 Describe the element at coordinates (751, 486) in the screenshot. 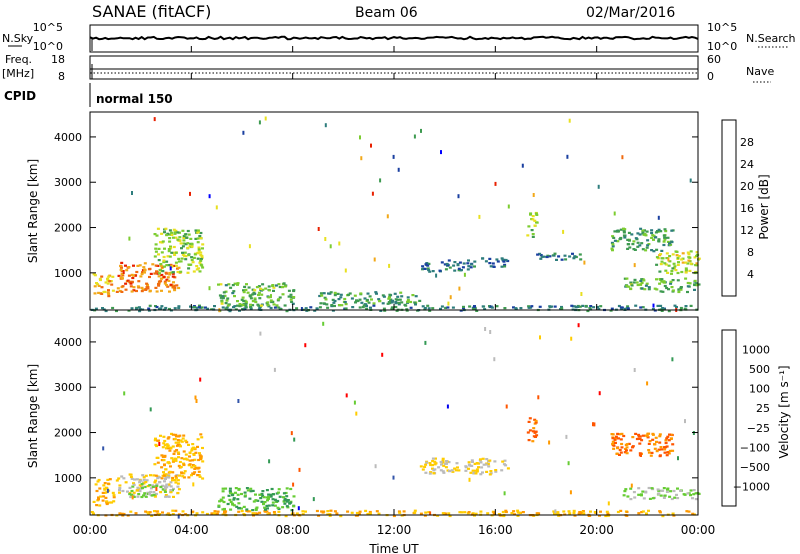

I see `colorbar-tick-label: −1000` at that location.